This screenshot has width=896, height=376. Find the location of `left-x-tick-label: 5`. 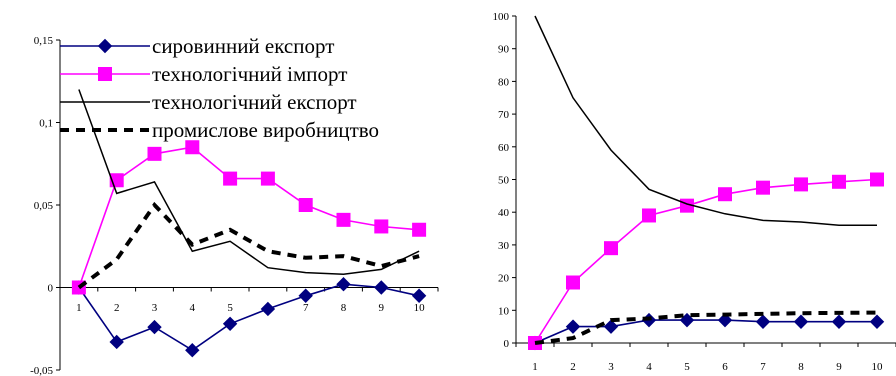

left-x-tick-label: 5 is located at coordinates (230, 308).